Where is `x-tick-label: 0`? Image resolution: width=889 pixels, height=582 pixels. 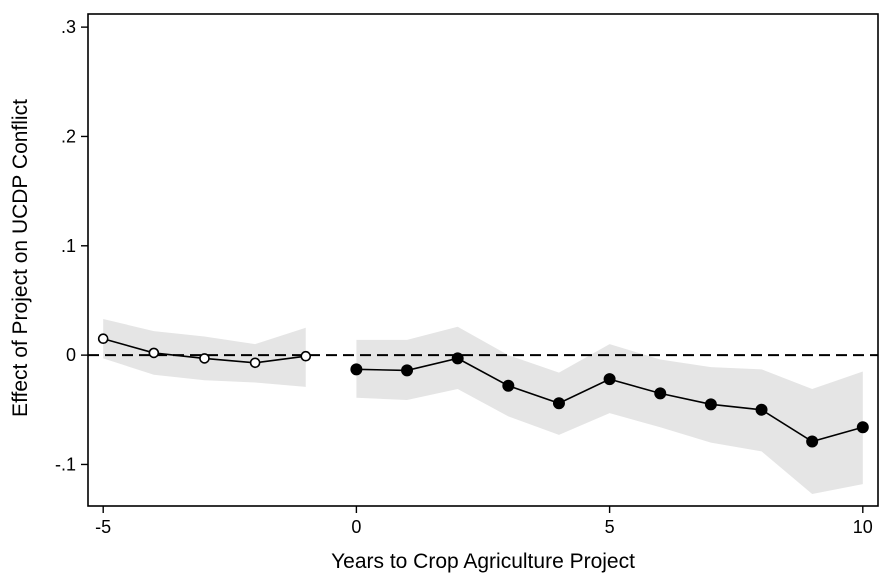 x-tick-label: 0 is located at coordinates (356, 527).